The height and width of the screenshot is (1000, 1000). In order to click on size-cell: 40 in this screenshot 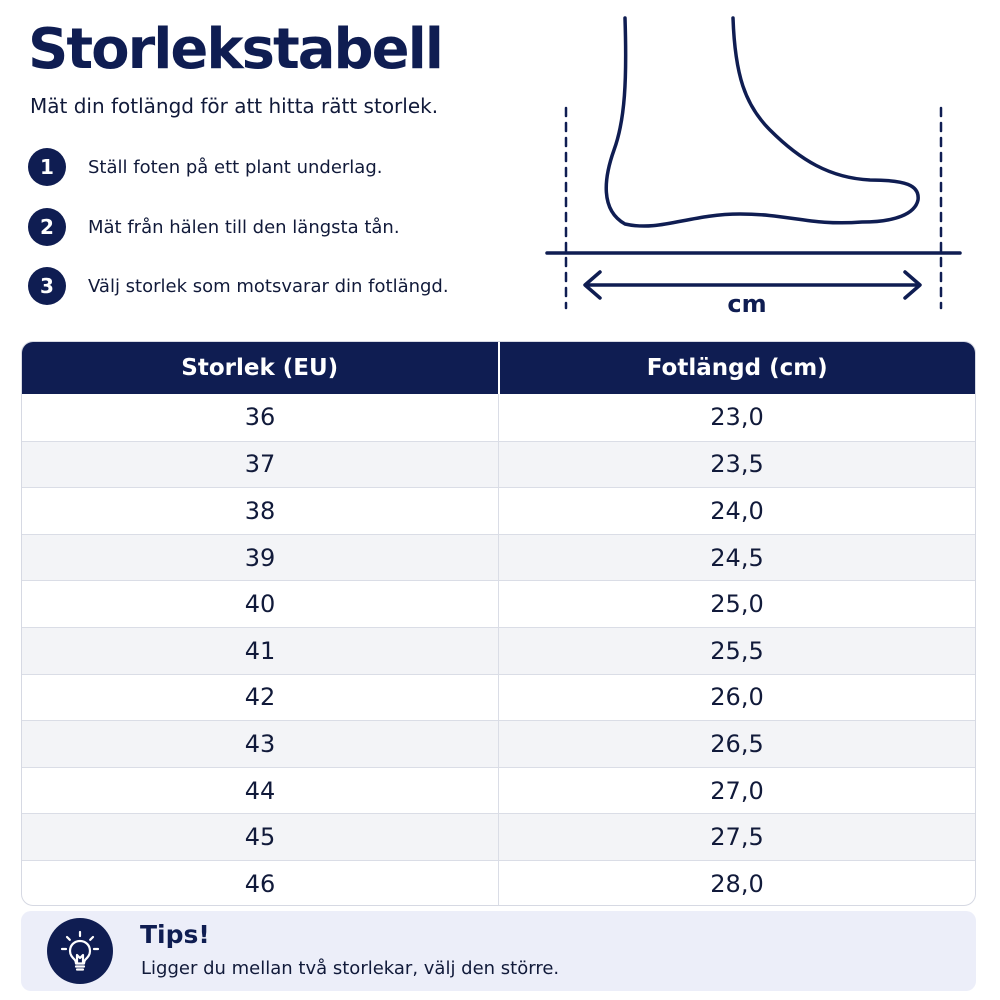, I will do `click(260, 604)`.